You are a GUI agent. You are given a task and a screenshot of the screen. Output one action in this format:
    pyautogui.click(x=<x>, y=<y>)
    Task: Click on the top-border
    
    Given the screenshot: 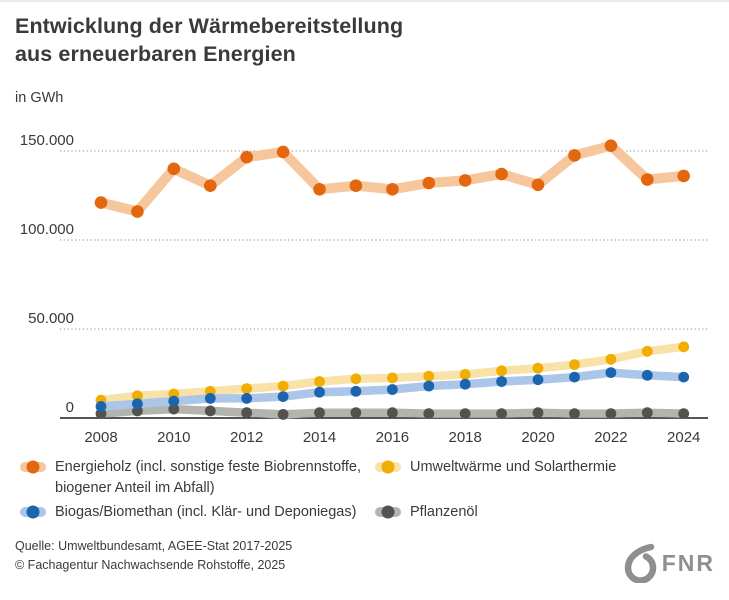 What is the action you would take?
    pyautogui.click(x=364, y=1)
    